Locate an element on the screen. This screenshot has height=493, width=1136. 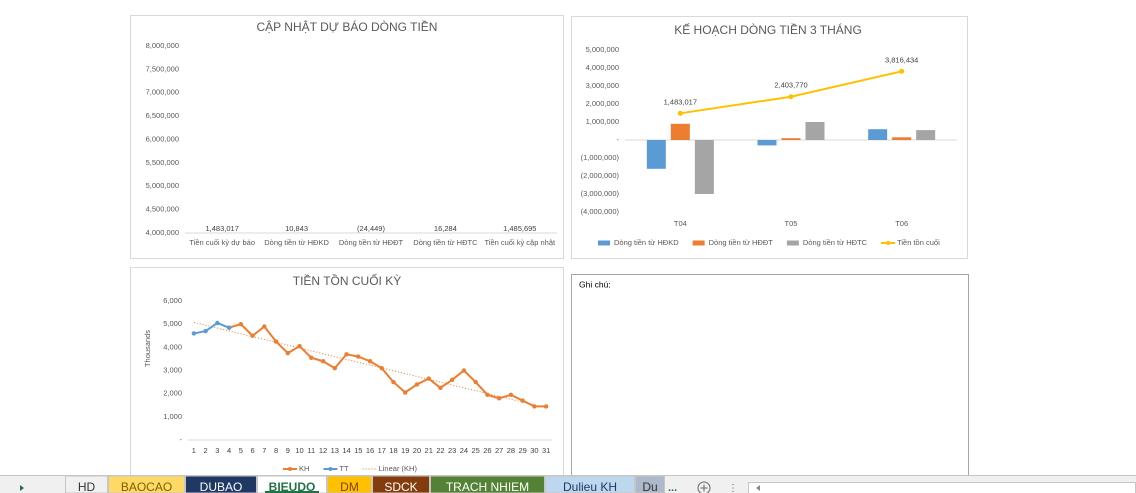
note-box is located at coordinates (770, 376).